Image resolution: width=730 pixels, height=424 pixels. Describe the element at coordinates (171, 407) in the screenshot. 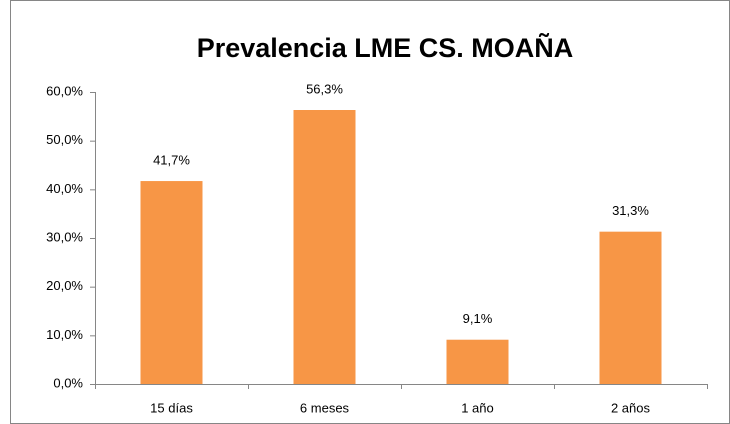

I see `x-tick-label: 15 días` at that location.